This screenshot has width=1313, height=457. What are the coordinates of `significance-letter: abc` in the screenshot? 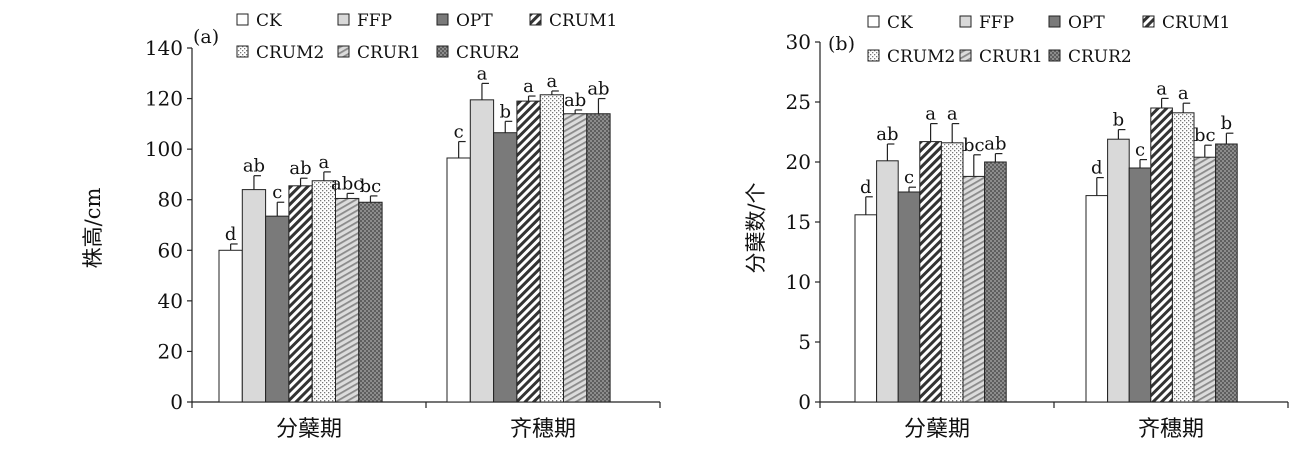 It's located at (347, 183).